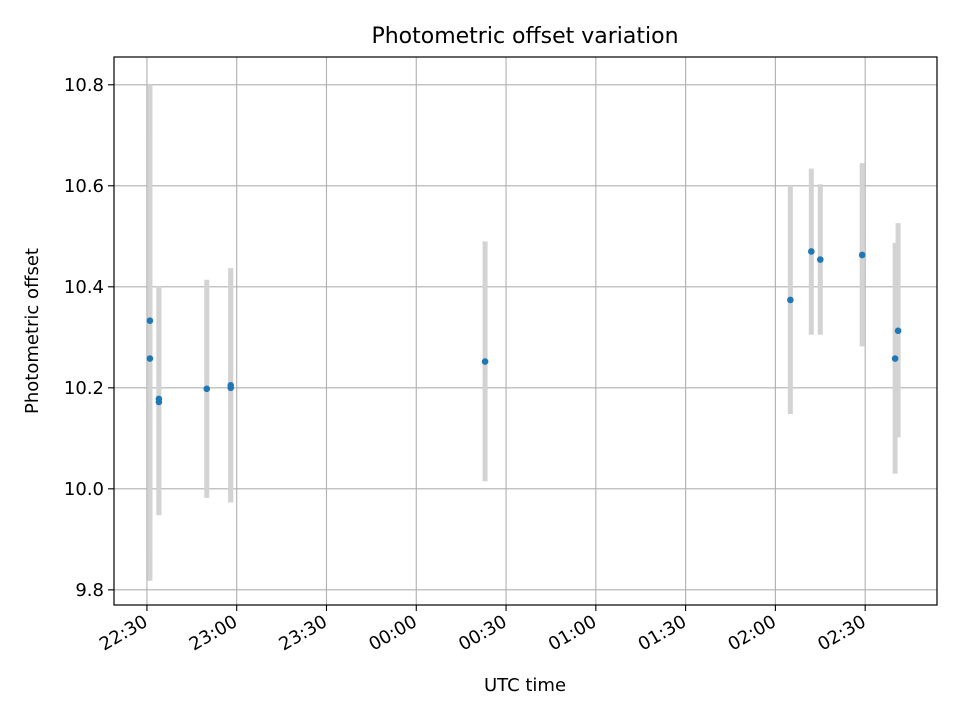 The image size is (960, 720). Describe the element at coordinates (524, 36) in the screenshot. I see `chart-title: Photometric offset variation` at that location.